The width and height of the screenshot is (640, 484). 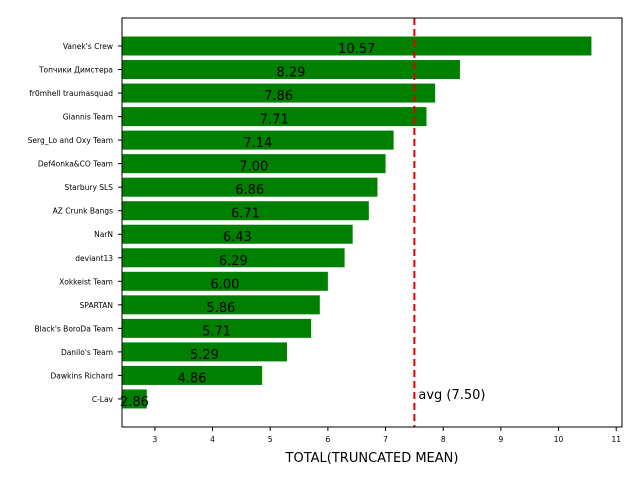 I want to click on y-tick-label: Danilo's Team, so click(x=87, y=352).